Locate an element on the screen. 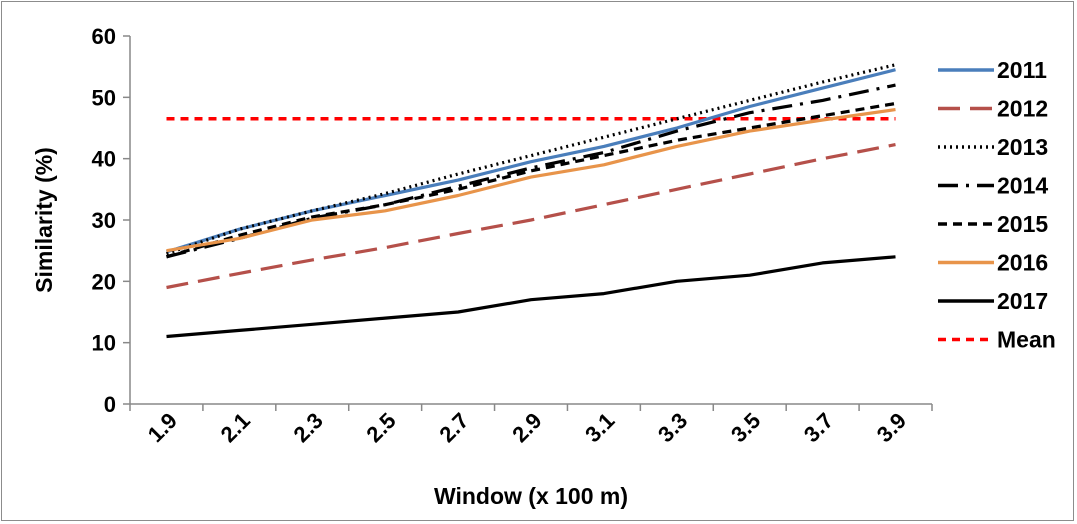 This screenshot has width=1077, height=524. y-tick-label: 20 is located at coordinates (104, 281).